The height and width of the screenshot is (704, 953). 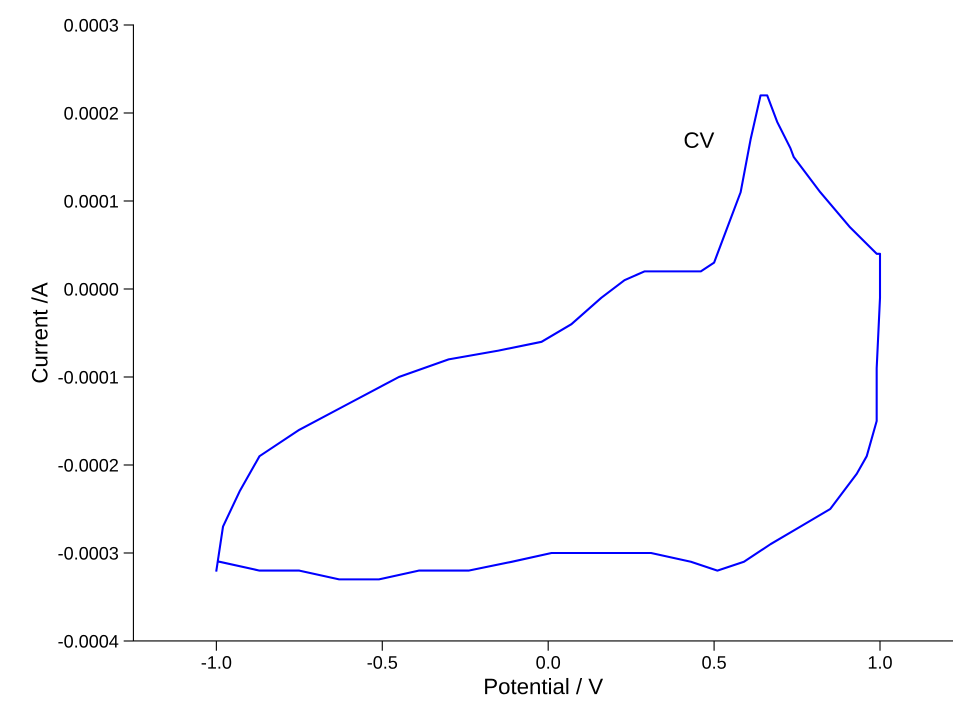 I want to click on y-tick-label: 0.0003, so click(x=91, y=25).